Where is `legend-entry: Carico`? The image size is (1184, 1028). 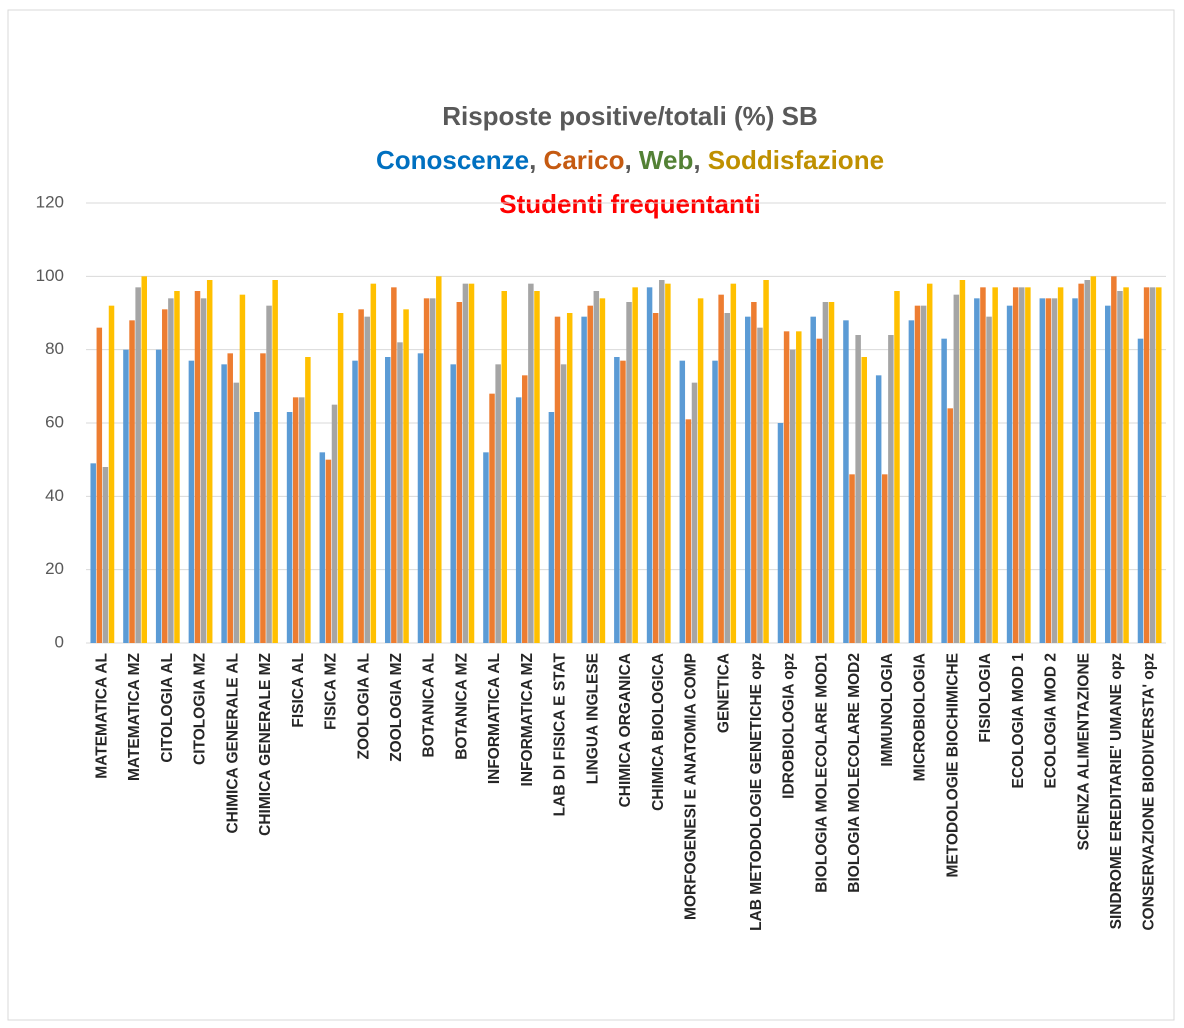
legend-entry: Carico is located at coordinates (584, 160).